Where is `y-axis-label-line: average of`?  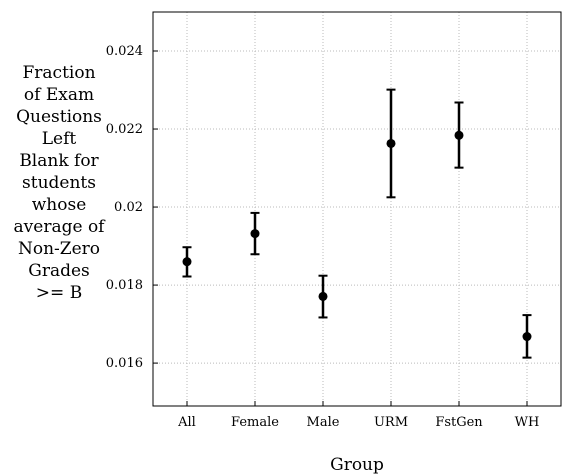
y-axis-label-line: average of is located at coordinates (59, 227).